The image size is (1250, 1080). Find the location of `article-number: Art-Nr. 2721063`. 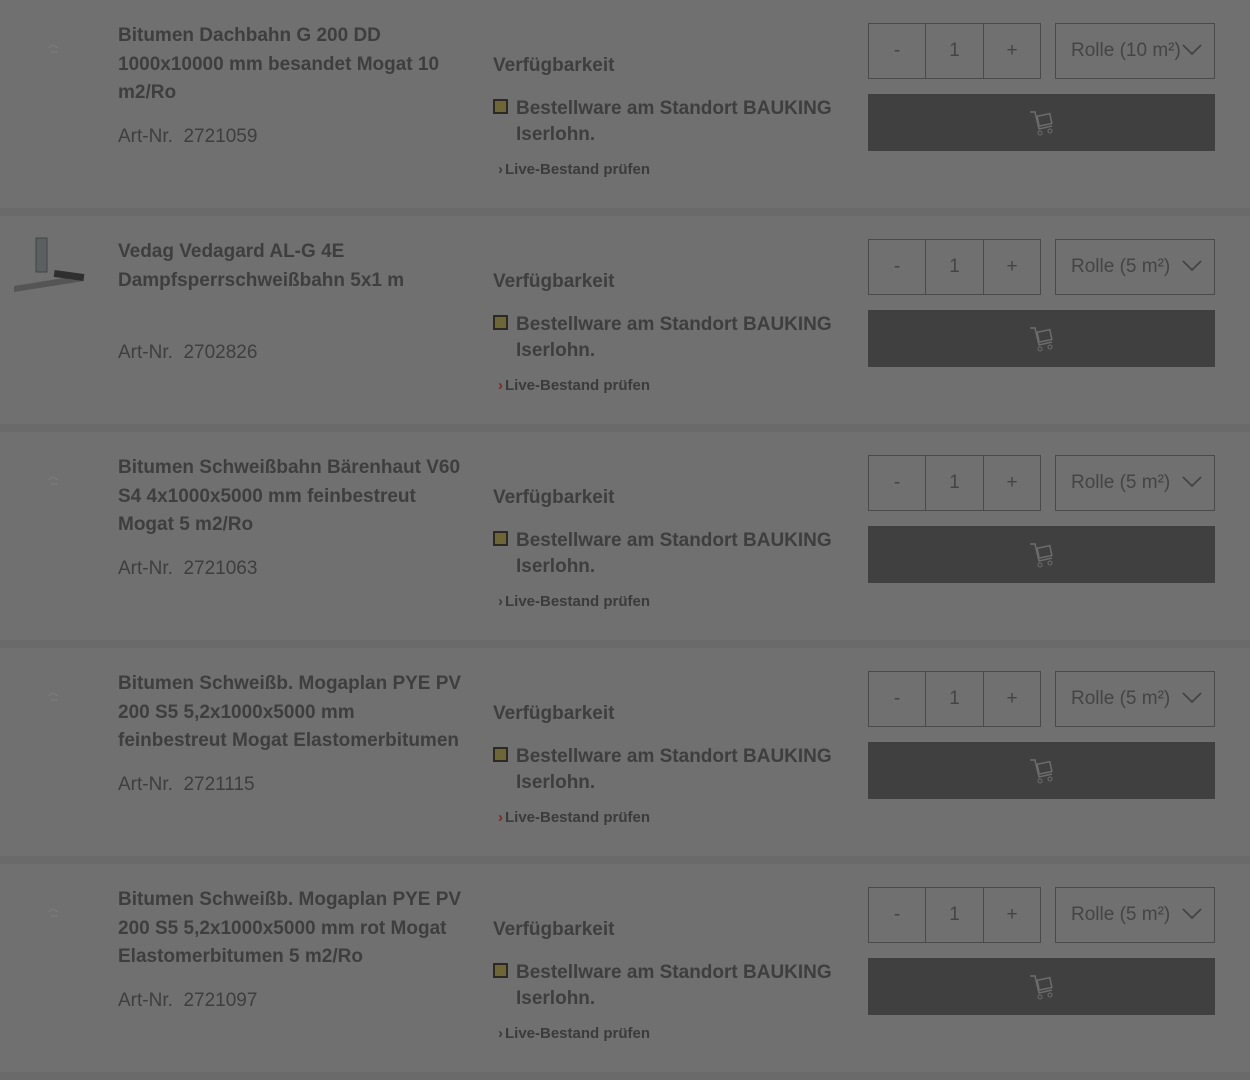

article-number: Art-Nr. 2721063 is located at coordinates (187, 569).